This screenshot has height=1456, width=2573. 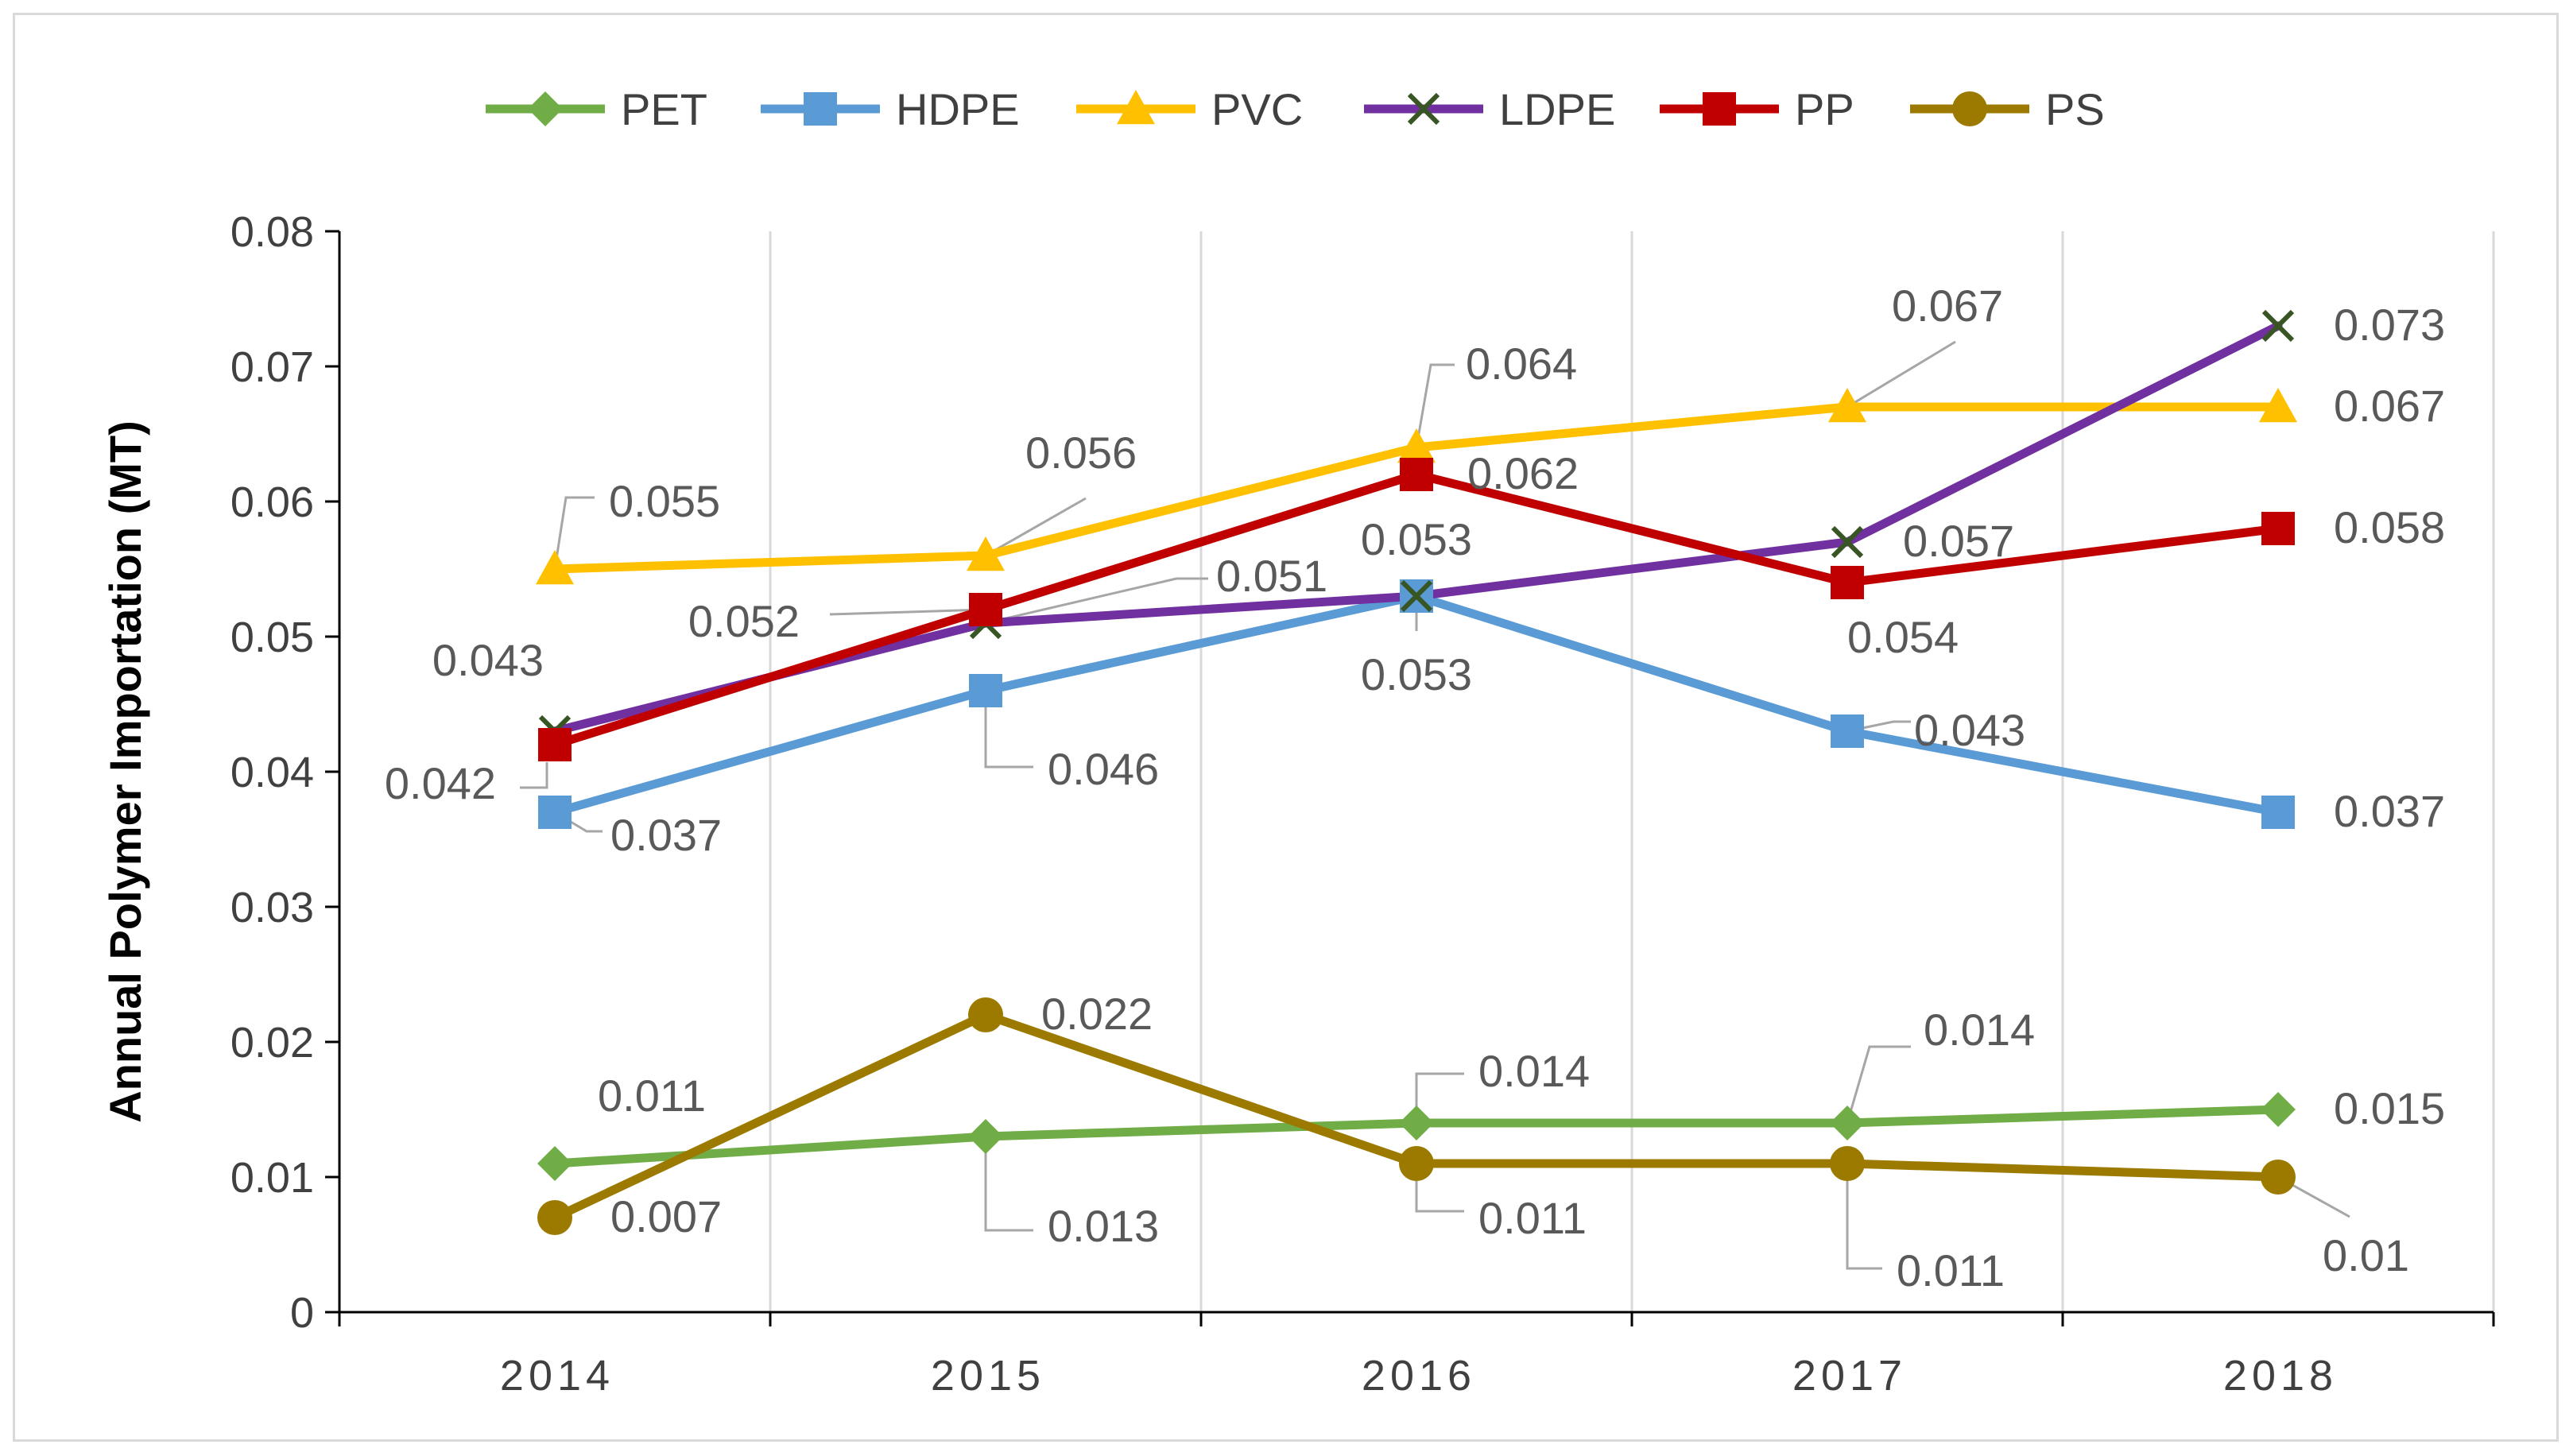 I want to click on marker-hdpe-2017, so click(x=1847, y=731).